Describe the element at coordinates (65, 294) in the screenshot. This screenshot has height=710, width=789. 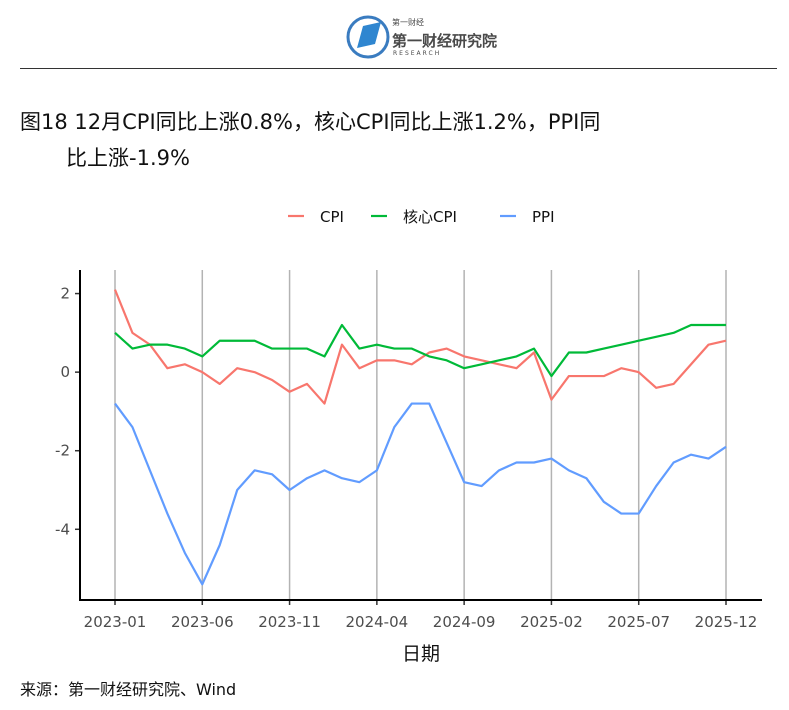
I see `y-tick-label: 2` at that location.